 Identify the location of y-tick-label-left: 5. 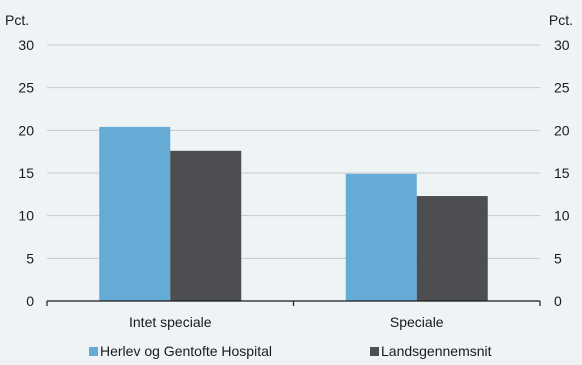
(30, 258).